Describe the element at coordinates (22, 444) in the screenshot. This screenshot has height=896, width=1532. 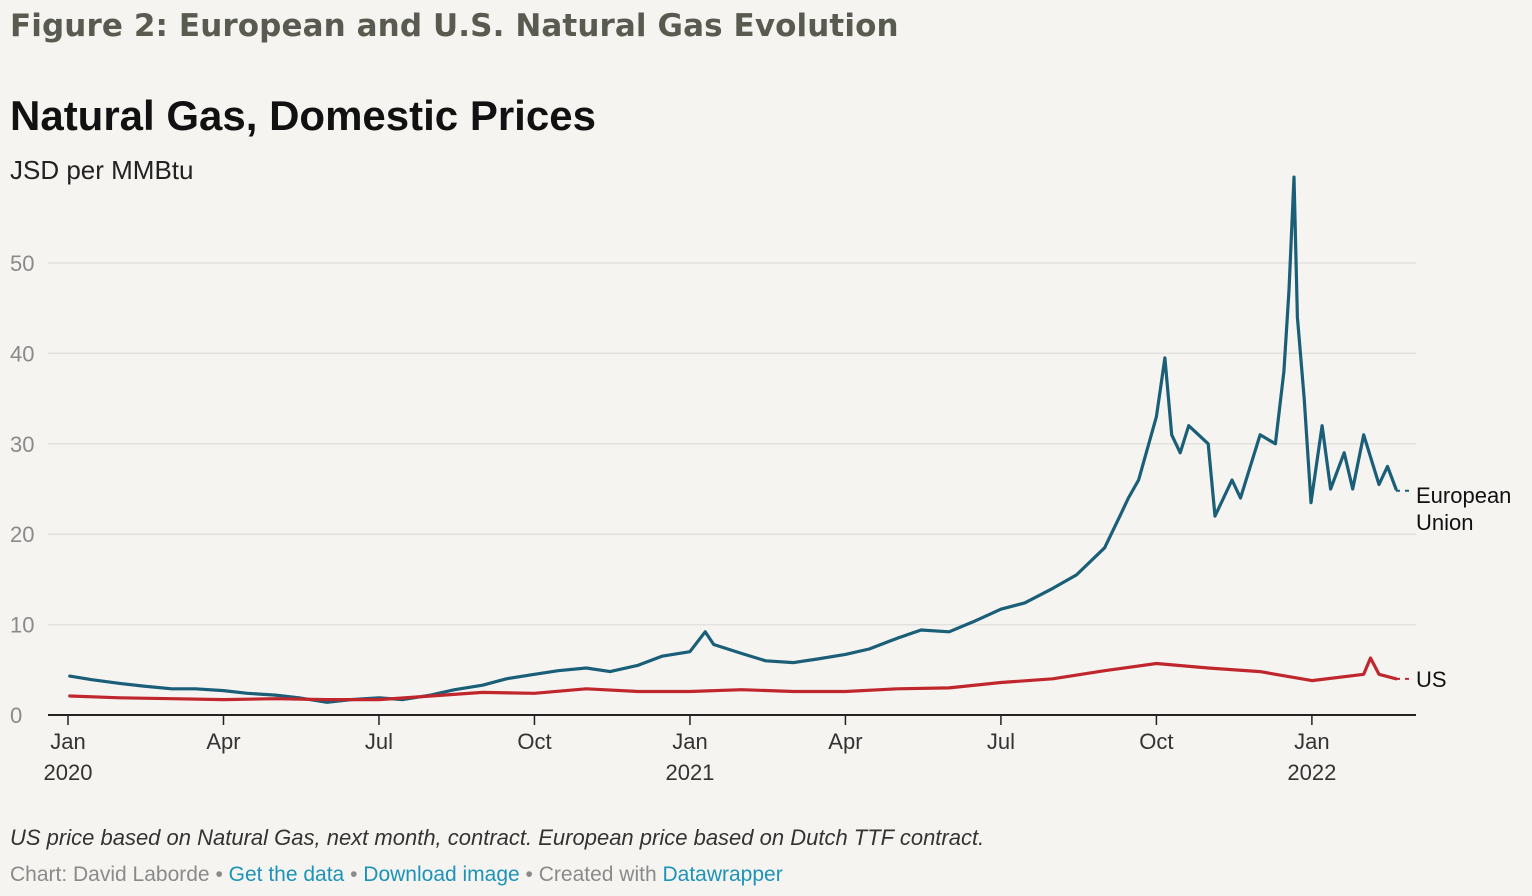
I see `y-tick-label: 30` at that location.